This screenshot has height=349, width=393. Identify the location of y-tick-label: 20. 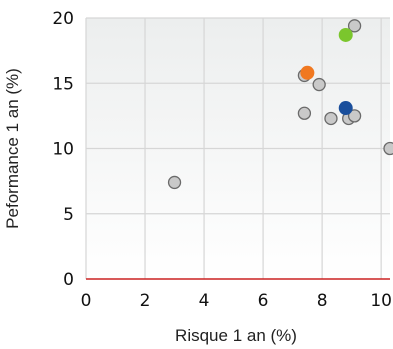
(63, 19).